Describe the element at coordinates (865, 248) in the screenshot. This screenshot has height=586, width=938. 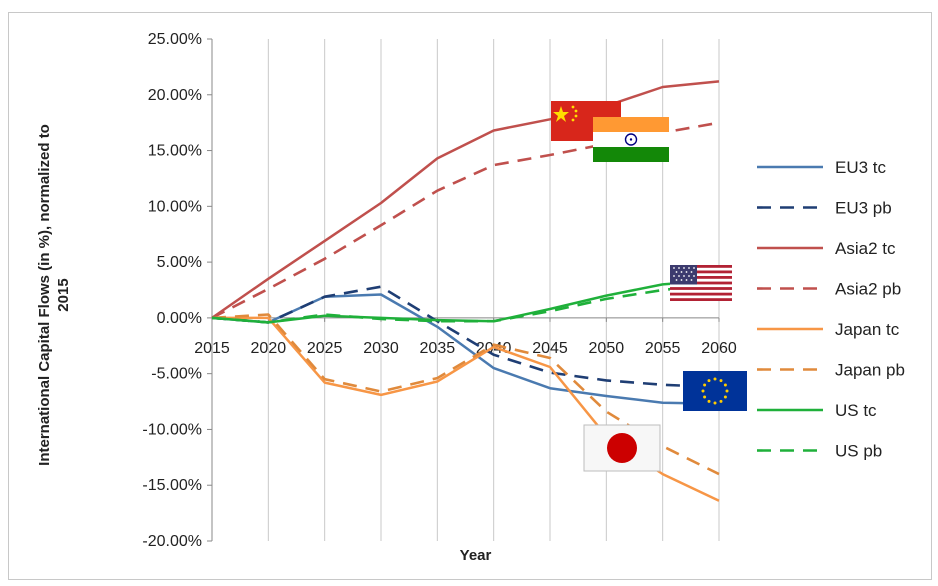
I see `legend-label: Asia2 tc` at that location.